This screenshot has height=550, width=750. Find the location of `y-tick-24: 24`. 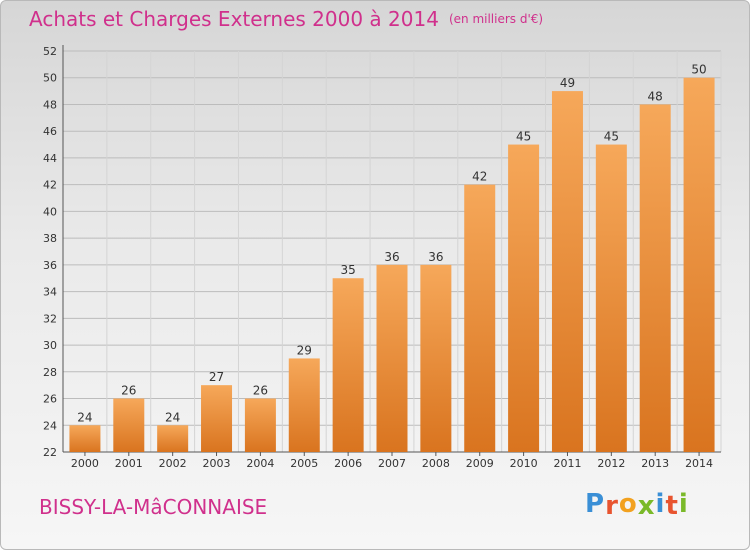

y-tick-24: 24 is located at coordinates (50, 425).